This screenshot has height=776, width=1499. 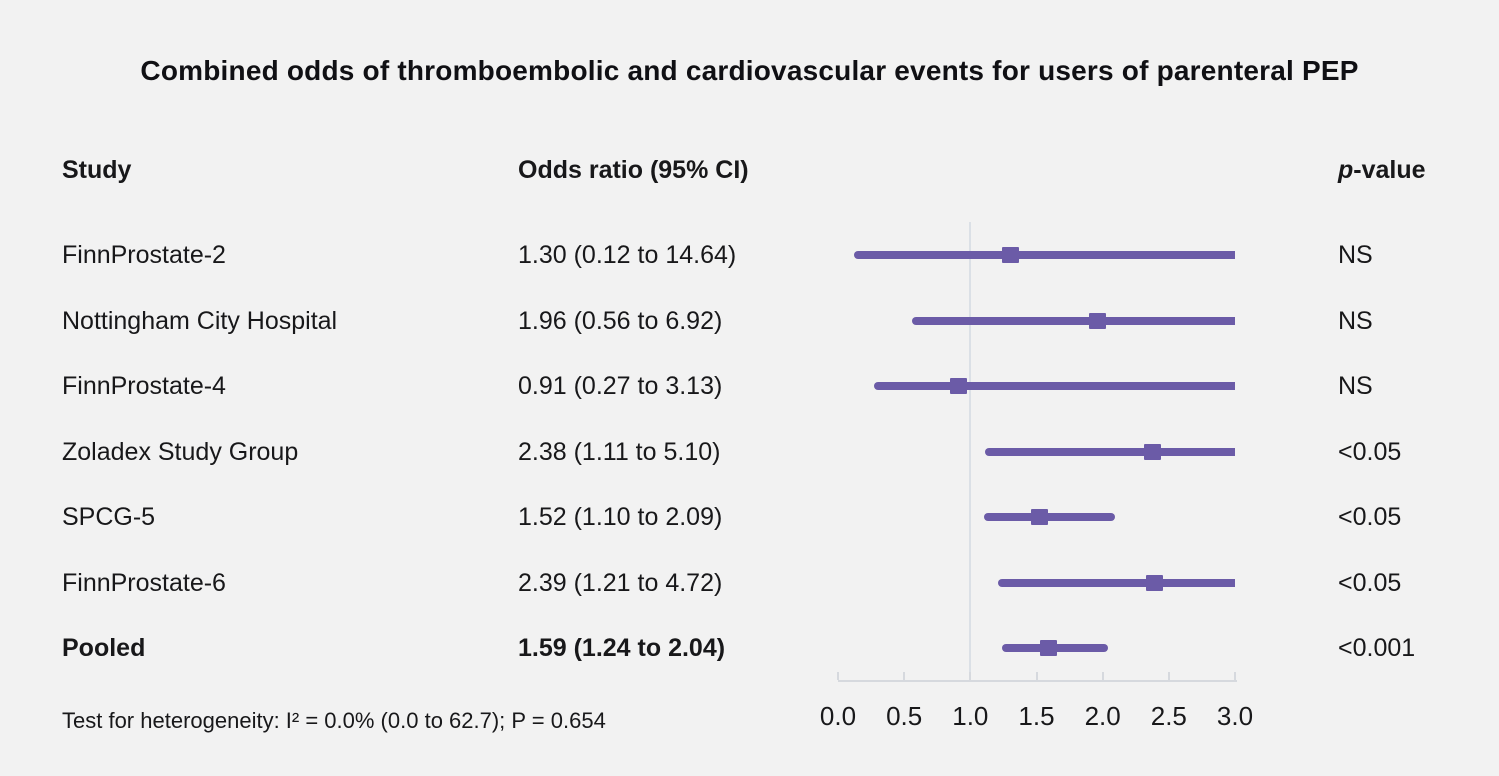 What do you see at coordinates (180, 452) in the screenshot?
I see `study-name: Zoladex Study Group` at bounding box center [180, 452].